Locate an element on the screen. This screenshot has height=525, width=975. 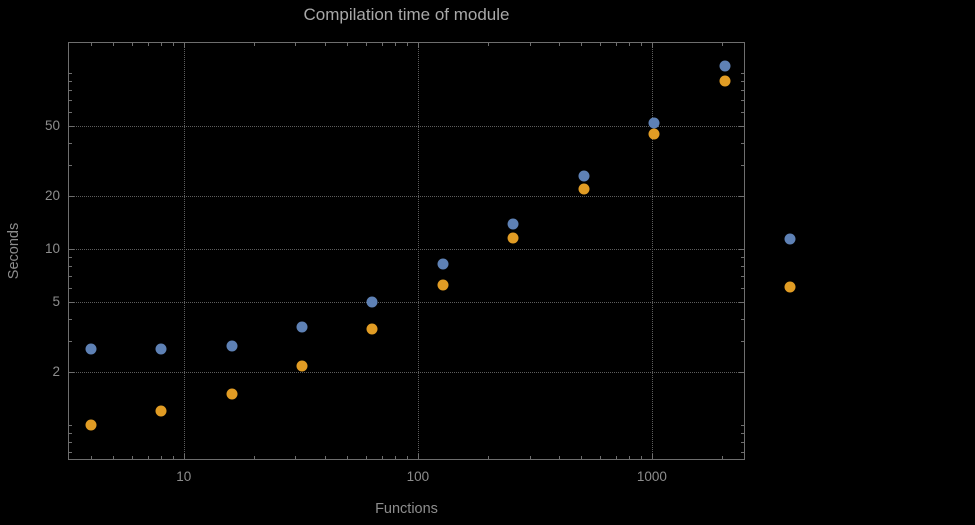
x-tick-label: 1000 is located at coordinates (651, 476).